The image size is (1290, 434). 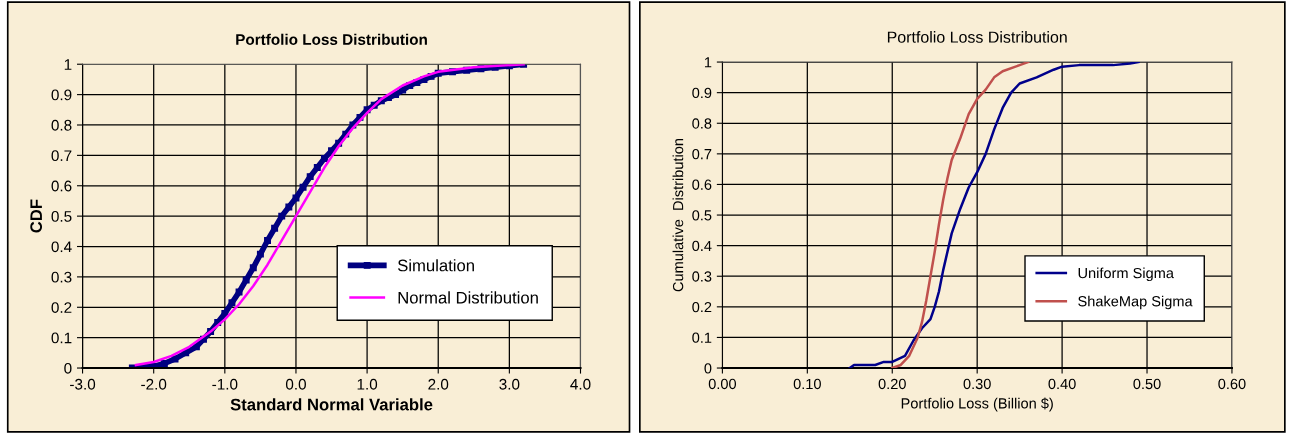 I want to click on x-axis-title: Portfolio Loss (Billion $), so click(x=977, y=404).